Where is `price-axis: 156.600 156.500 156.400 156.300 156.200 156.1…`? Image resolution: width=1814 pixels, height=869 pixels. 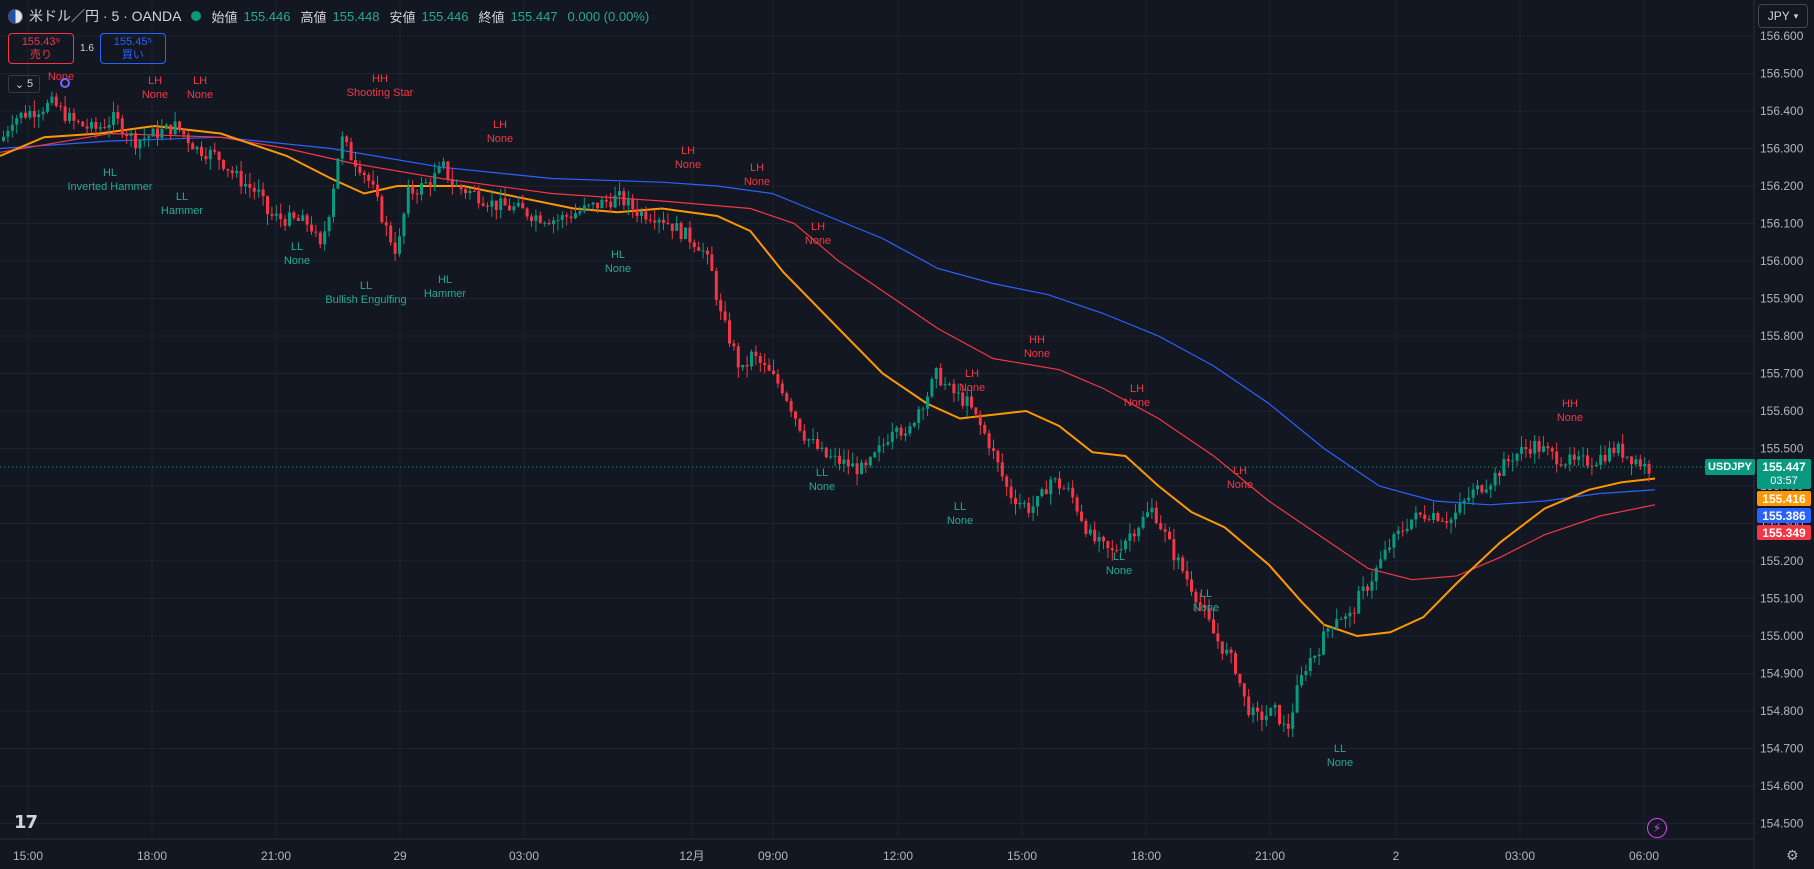
price-axis: 156.600 156.500 156.400 156.300 156.200 156.1… is located at coordinates (1783, 434).